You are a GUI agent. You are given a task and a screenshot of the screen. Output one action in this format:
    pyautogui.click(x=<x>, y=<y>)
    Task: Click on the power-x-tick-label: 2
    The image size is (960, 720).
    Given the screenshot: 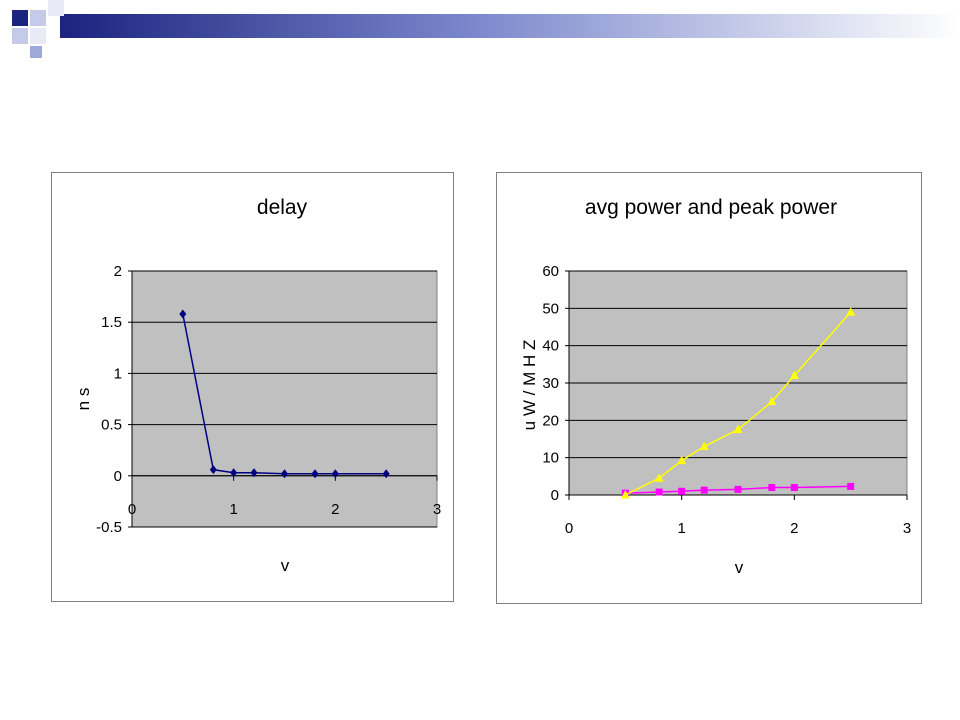 What is the action you would take?
    pyautogui.click(x=794, y=528)
    